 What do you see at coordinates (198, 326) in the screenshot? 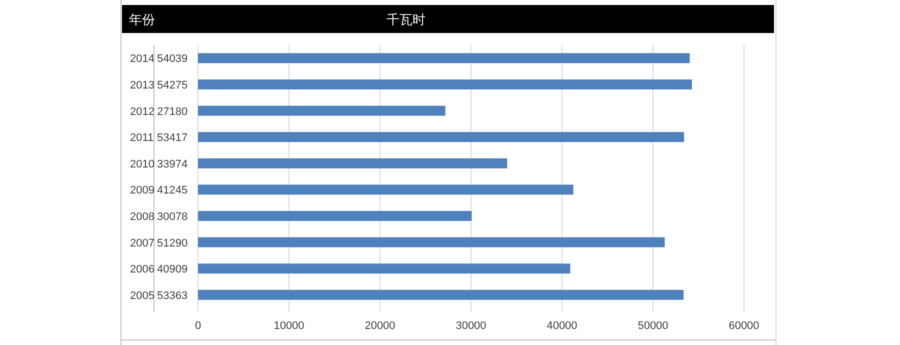
I see `x-tick-label: 0` at bounding box center [198, 326].